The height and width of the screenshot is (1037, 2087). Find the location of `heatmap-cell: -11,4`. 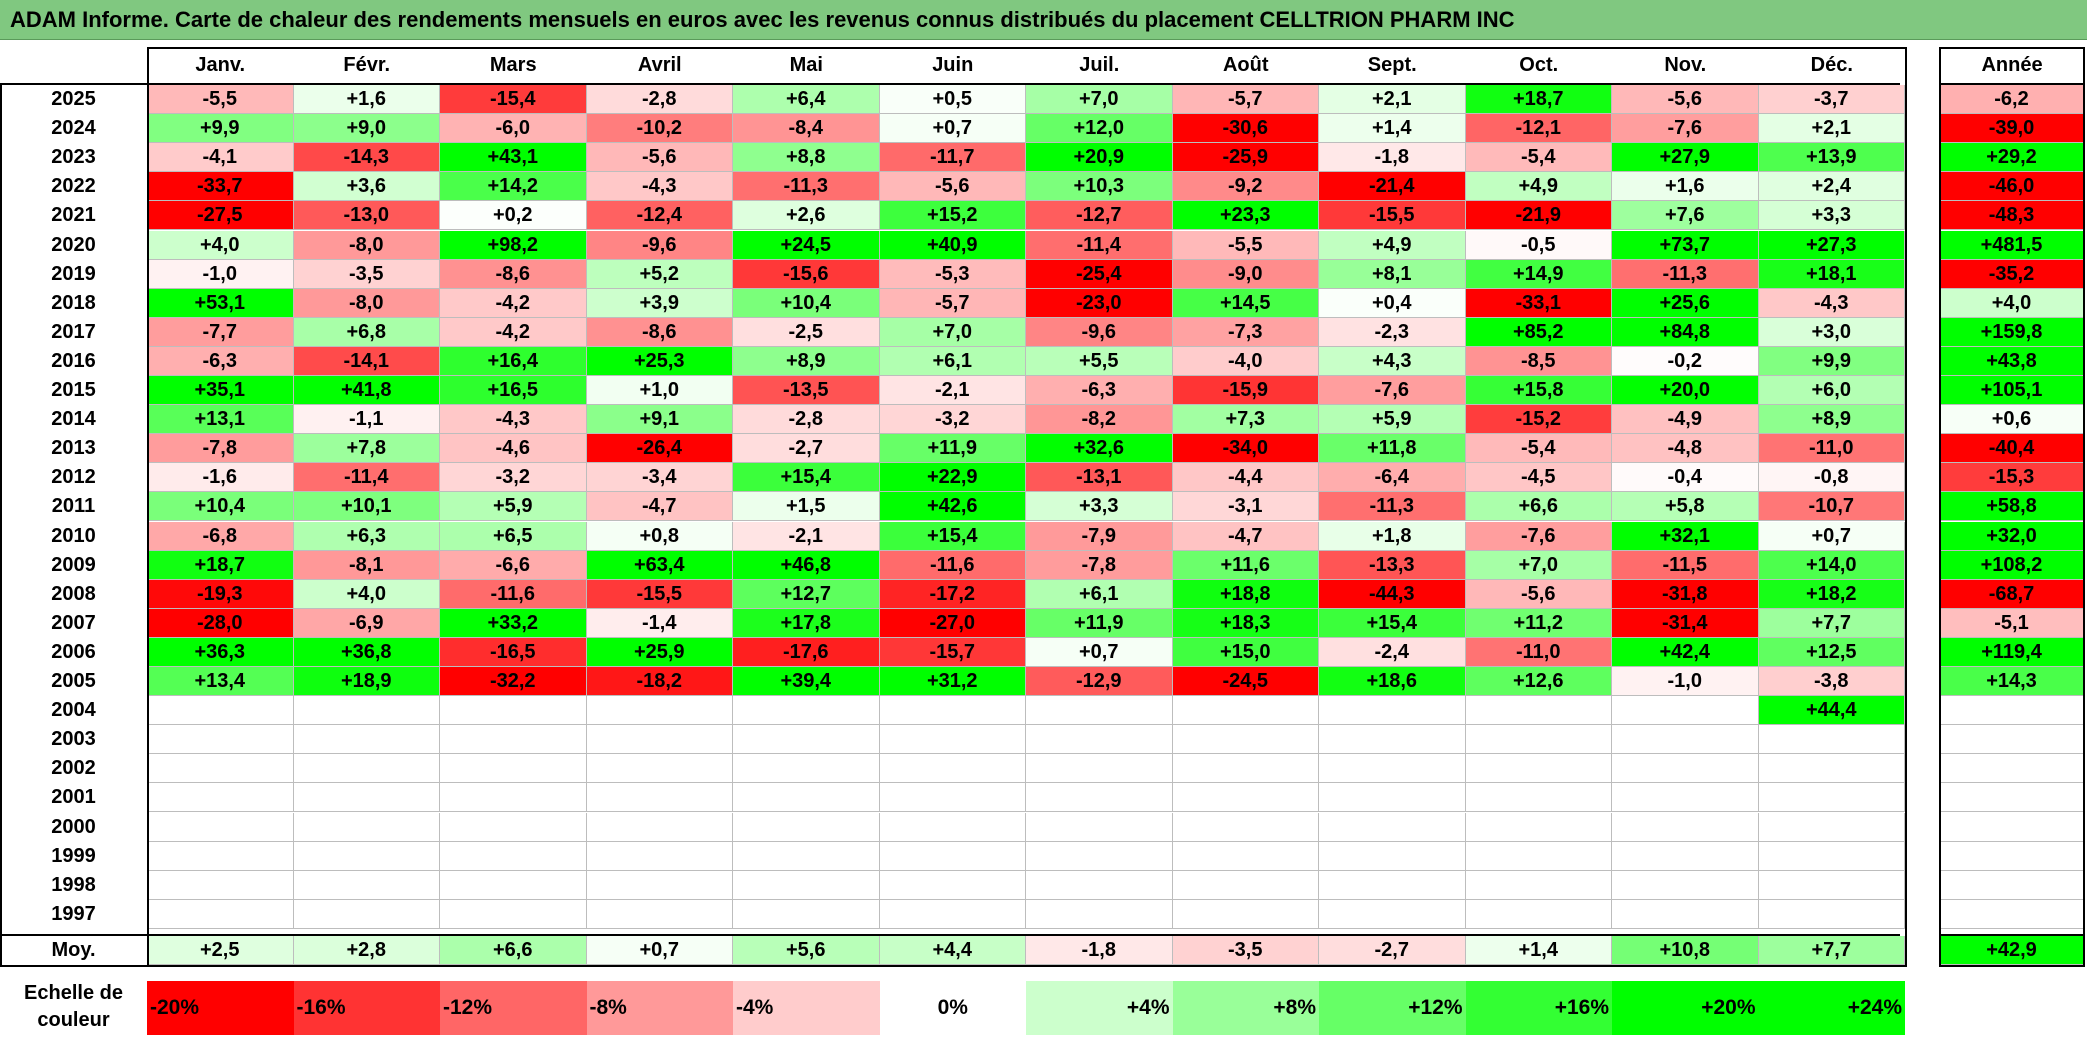

heatmap-cell: -11,4 is located at coordinates (1099, 245).